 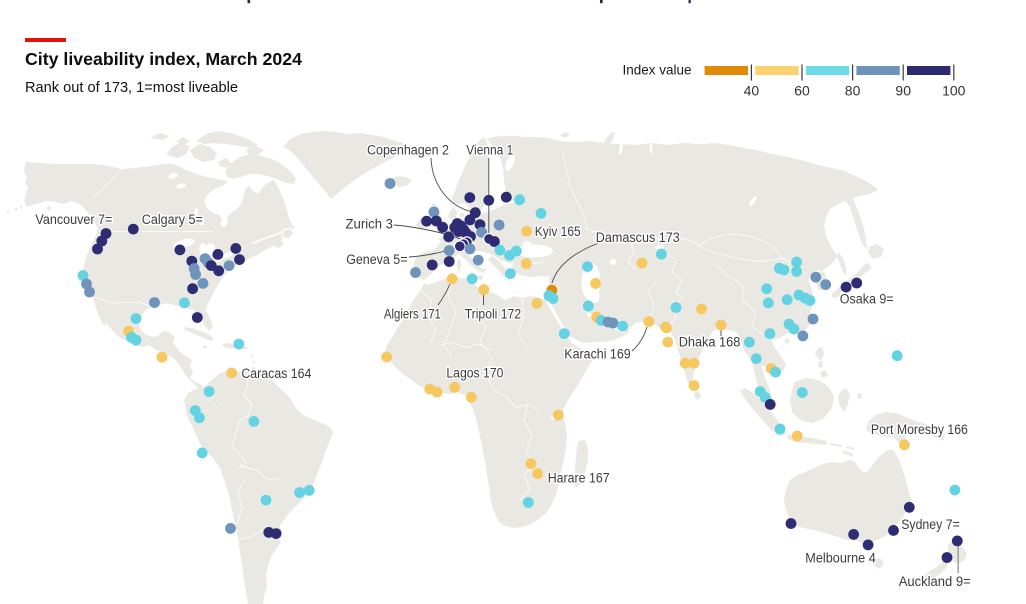 What do you see at coordinates (276, 373) in the screenshot?
I see `svg-text: Caracas 164` at bounding box center [276, 373].